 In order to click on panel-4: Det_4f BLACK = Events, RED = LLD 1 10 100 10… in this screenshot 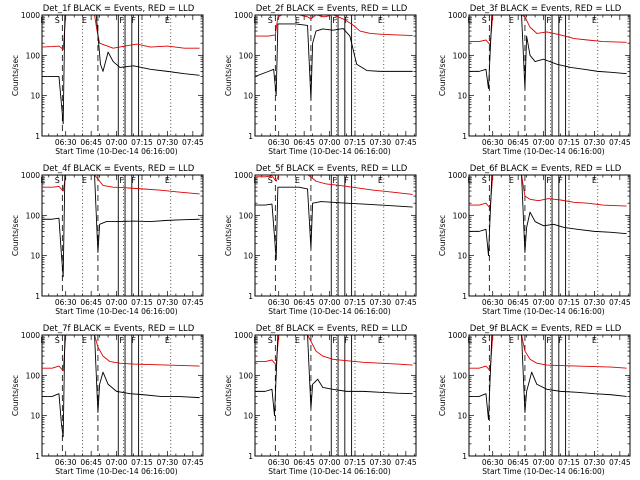, I will do `click(107, 240)`.